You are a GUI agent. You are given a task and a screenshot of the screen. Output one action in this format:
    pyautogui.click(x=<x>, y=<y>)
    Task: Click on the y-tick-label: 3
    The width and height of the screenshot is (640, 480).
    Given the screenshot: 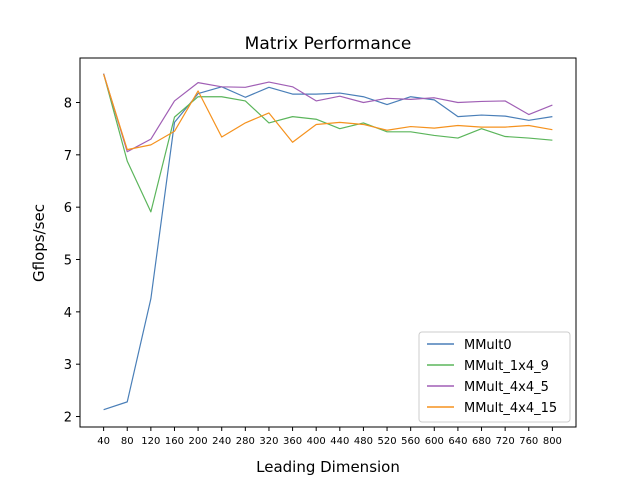 What is the action you would take?
    pyautogui.click(x=68, y=365)
    